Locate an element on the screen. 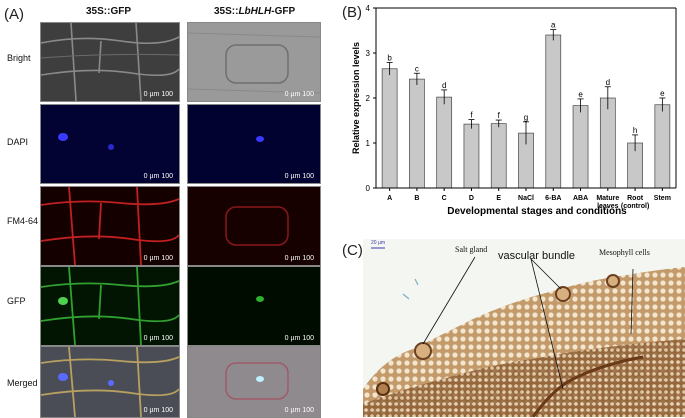  micrograph-merged-lbhlh: 0 µm 100 is located at coordinates (254, 382).